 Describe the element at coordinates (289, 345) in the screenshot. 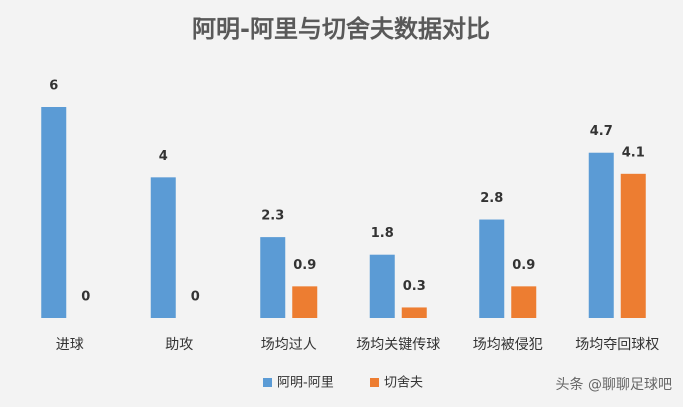

I see `x-tick-label: 场均过人` at that location.